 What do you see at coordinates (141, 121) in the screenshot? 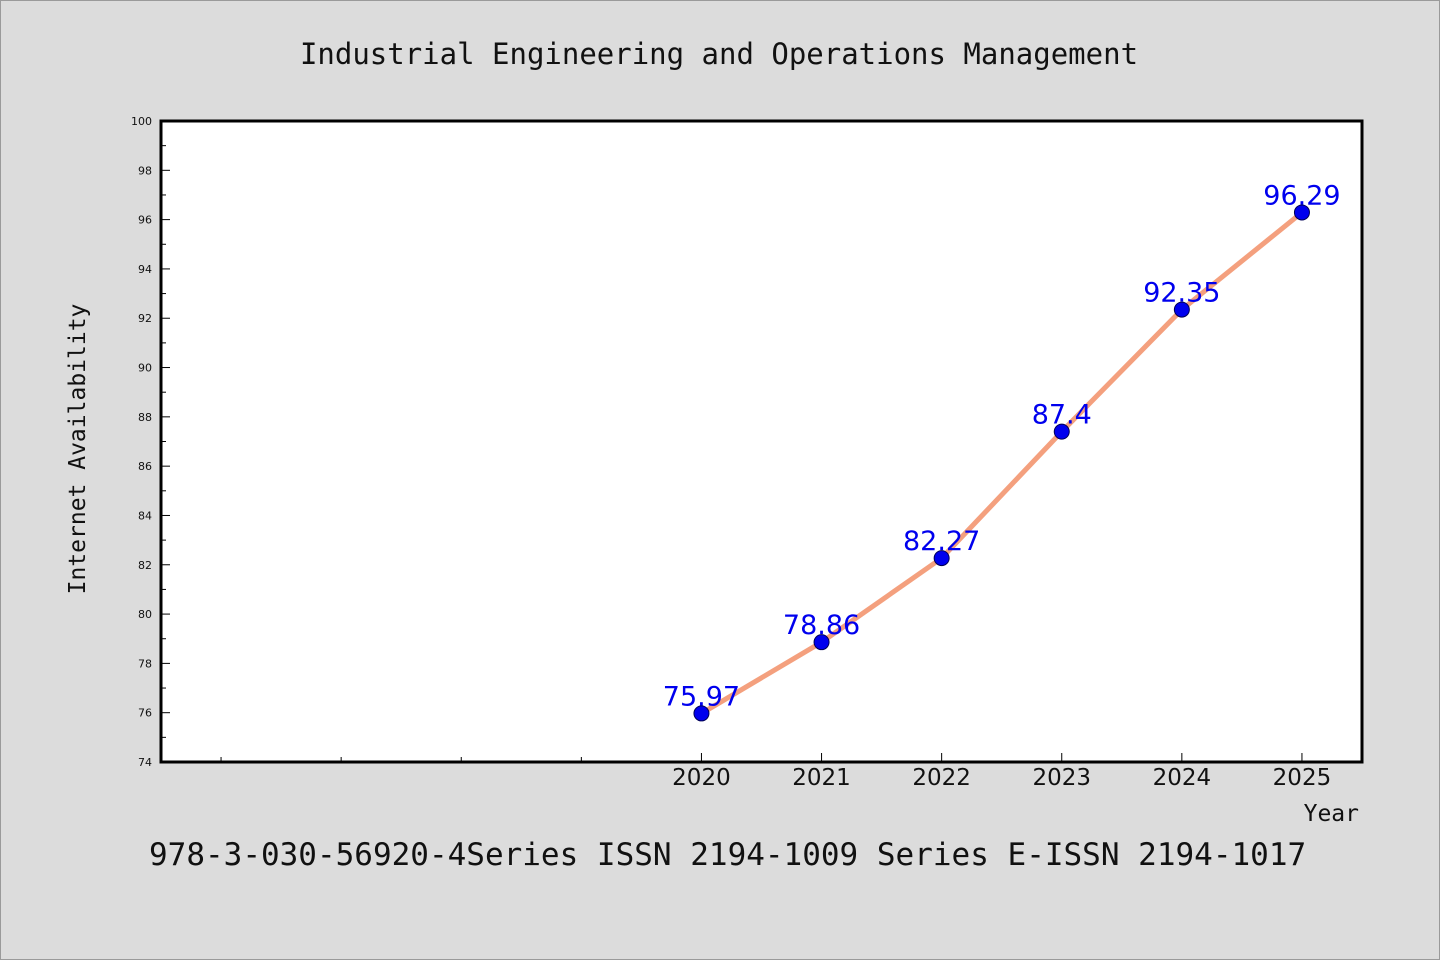
I see `y-tick-label: 100` at bounding box center [141, 121].